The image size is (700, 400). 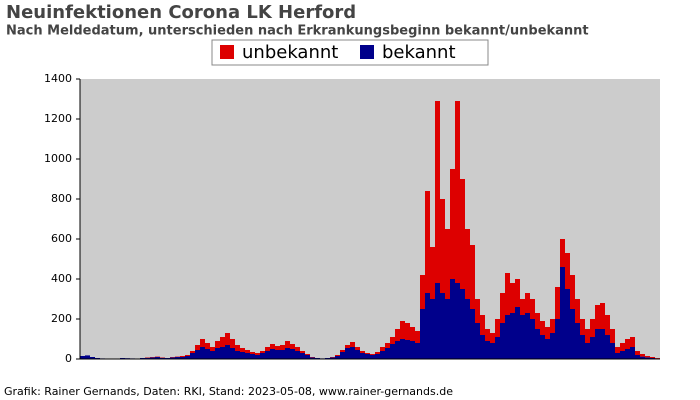 I want to click on y-tick-label: 800, so click(x=61, y=198).